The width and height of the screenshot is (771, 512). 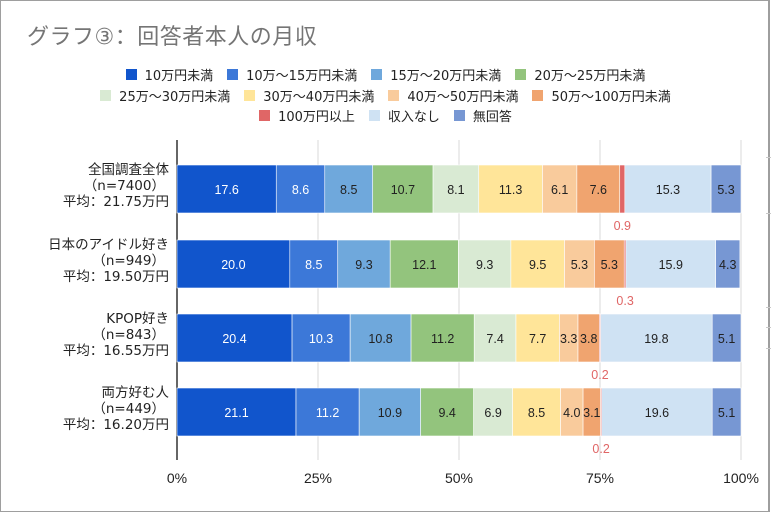 What do you see at coordinates (128, 335) in the screenshot?
I see `category-label-n: （n=843）` at bounding box center [128, 335].